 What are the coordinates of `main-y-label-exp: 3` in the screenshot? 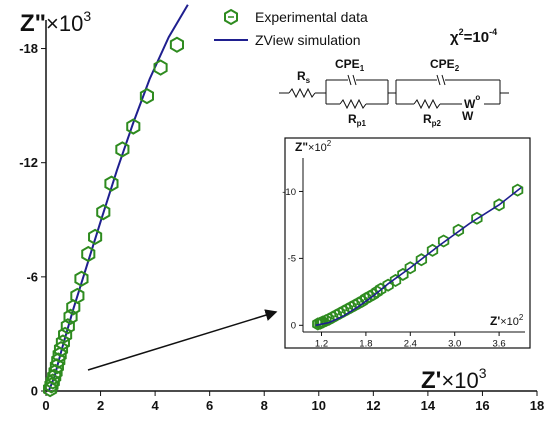 It's located at (87, 16).